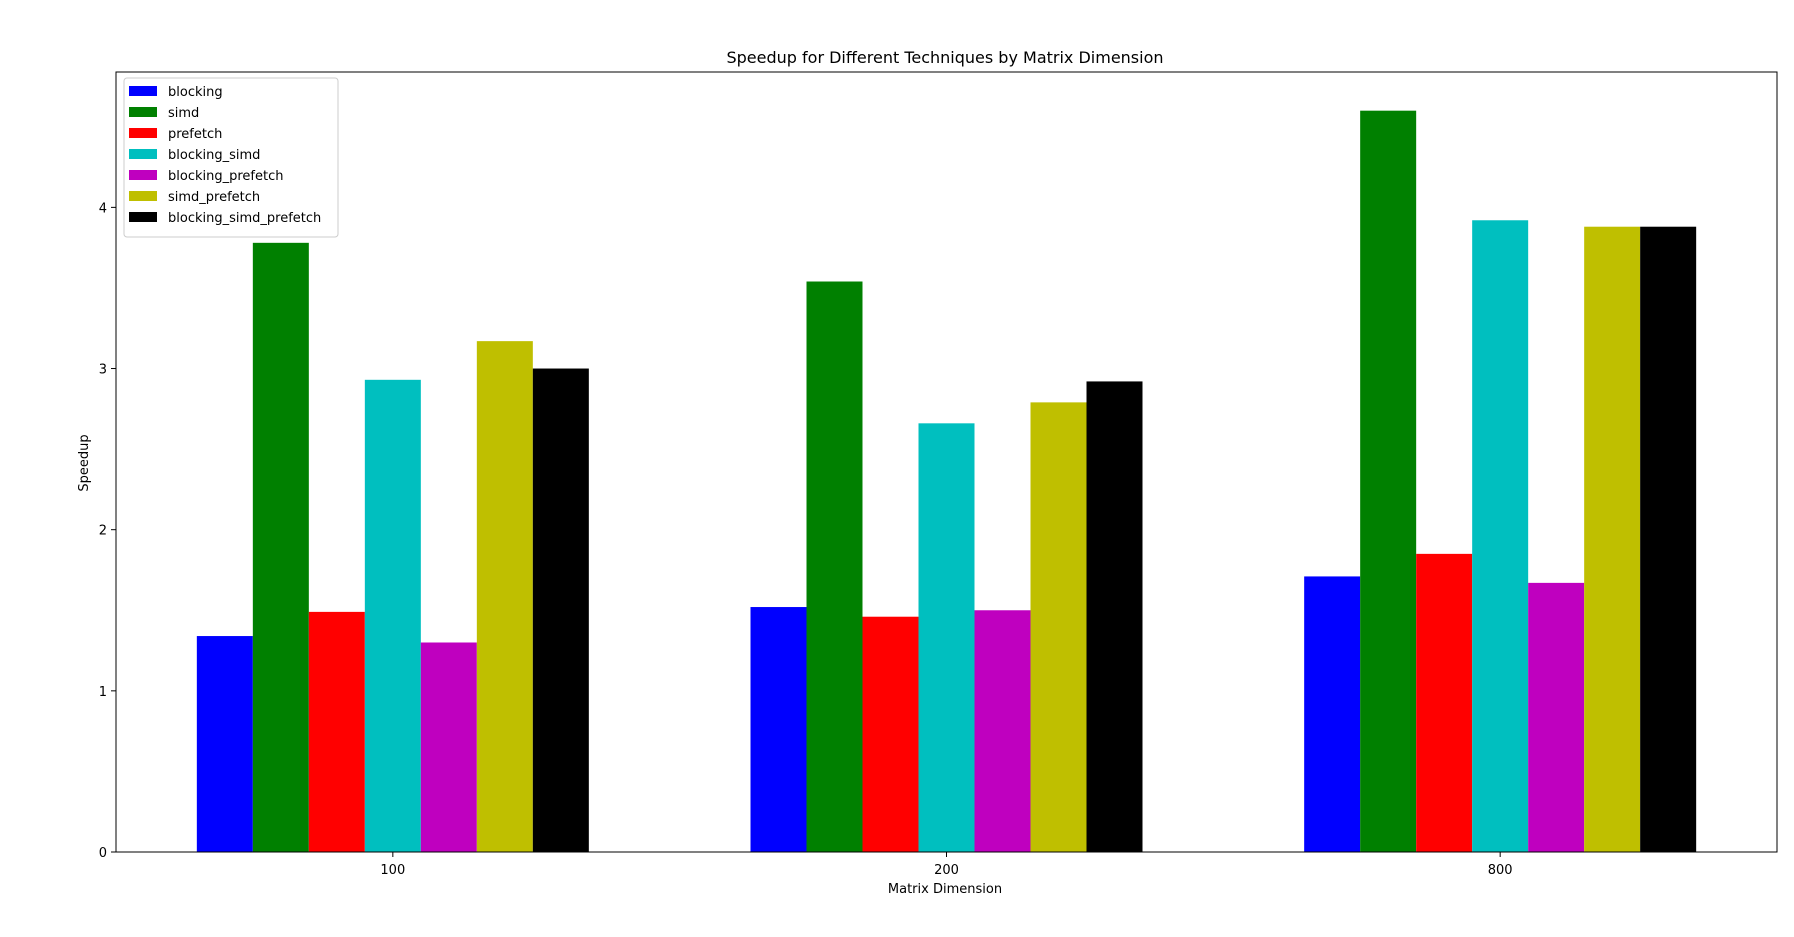 The height and width of the screenshot is (937, 1794). I want to click on y-tick-label: 4, so click(103, 208).